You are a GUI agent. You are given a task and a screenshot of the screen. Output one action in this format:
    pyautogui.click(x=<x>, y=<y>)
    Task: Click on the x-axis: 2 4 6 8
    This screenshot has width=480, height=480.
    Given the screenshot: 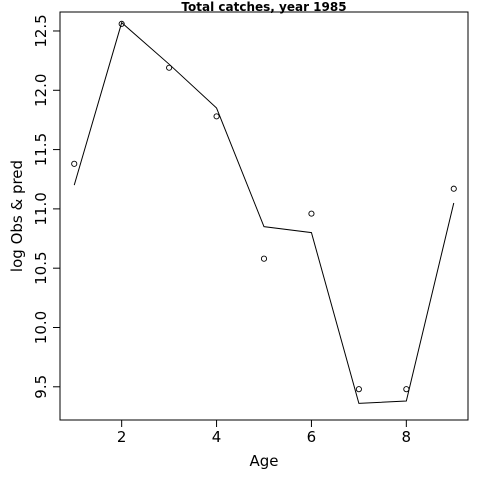 What is the action you would take?
    pyautogui.click(x=264, y=432)
    